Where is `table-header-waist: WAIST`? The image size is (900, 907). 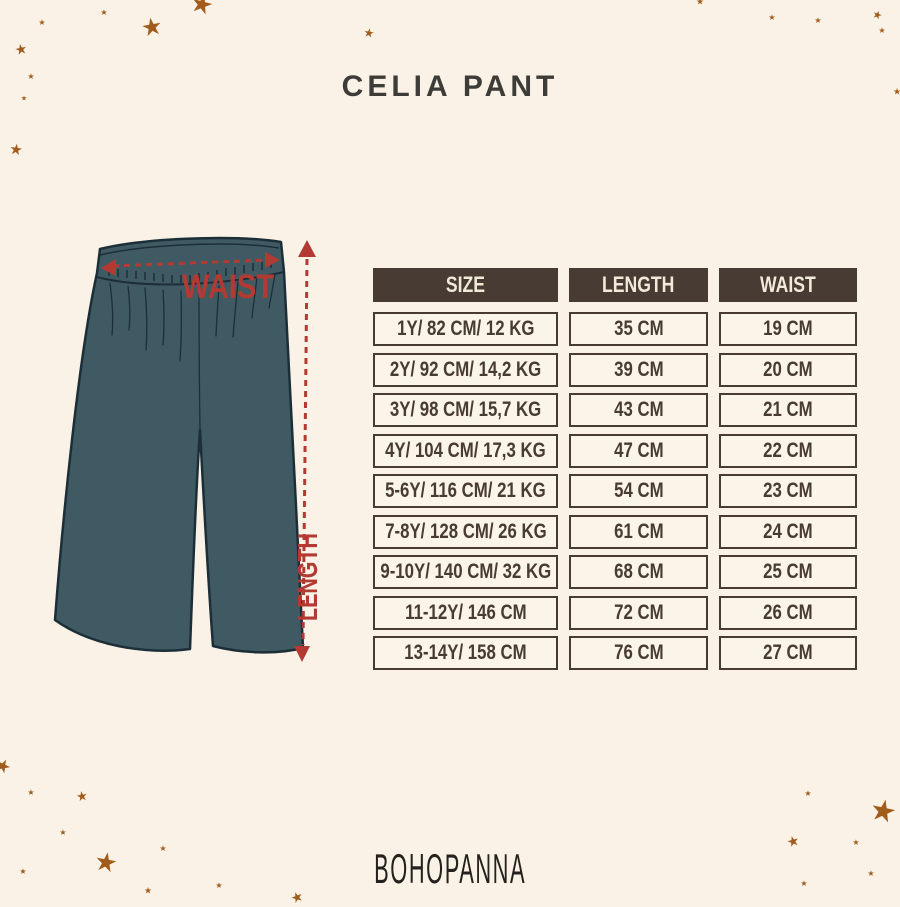
table-header-waist: WAIST is located at coordinates (788, 285).